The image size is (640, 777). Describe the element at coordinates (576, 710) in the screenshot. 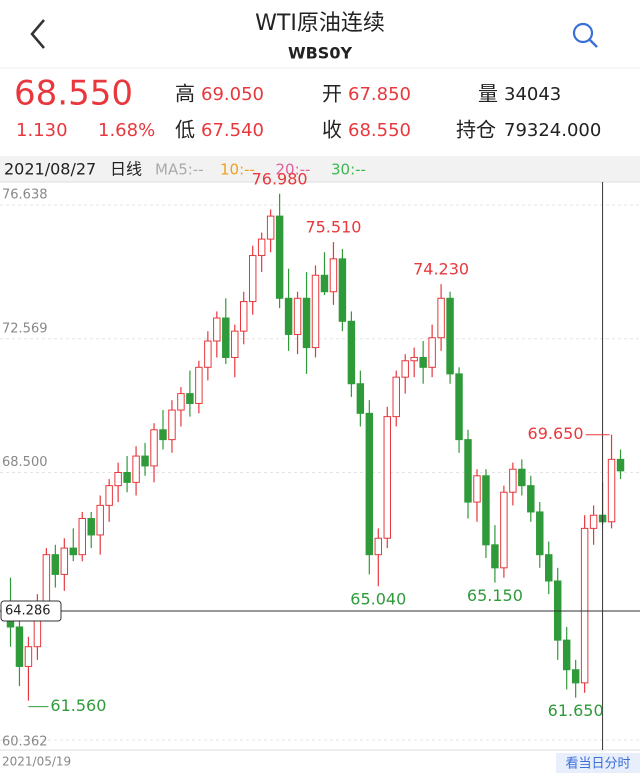

I see `annotation: 61.650` at that location.